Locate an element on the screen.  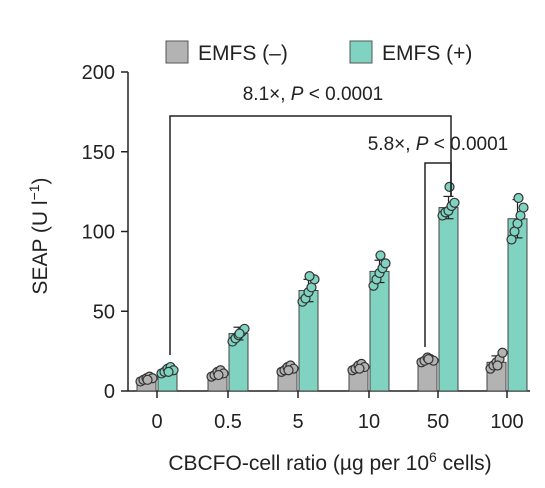
x-tick-label: 5 is located at coordinates (297, 422).